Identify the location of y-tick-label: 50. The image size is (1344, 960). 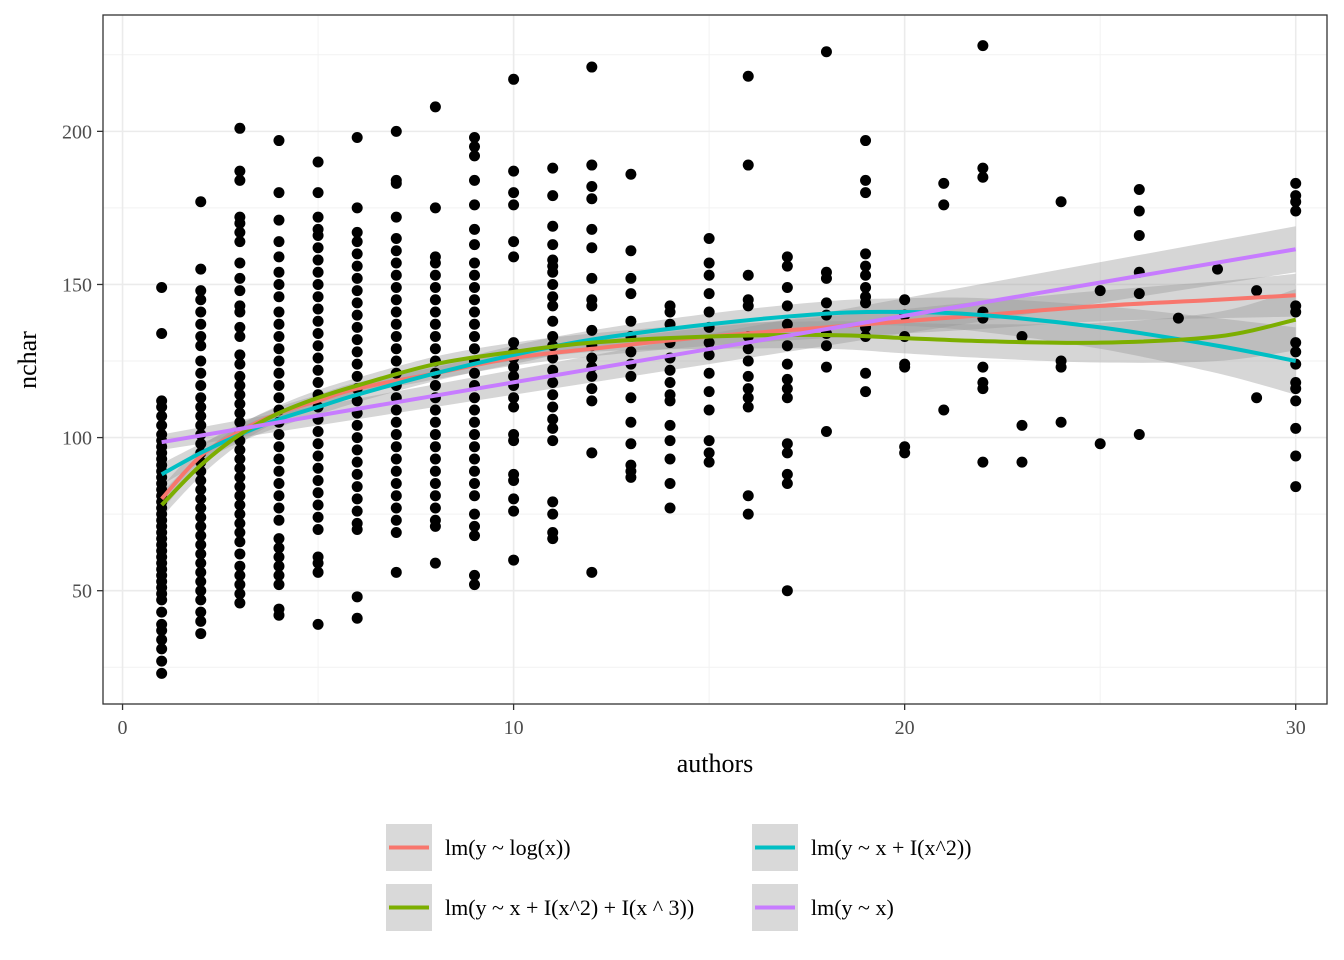
(82, 592).